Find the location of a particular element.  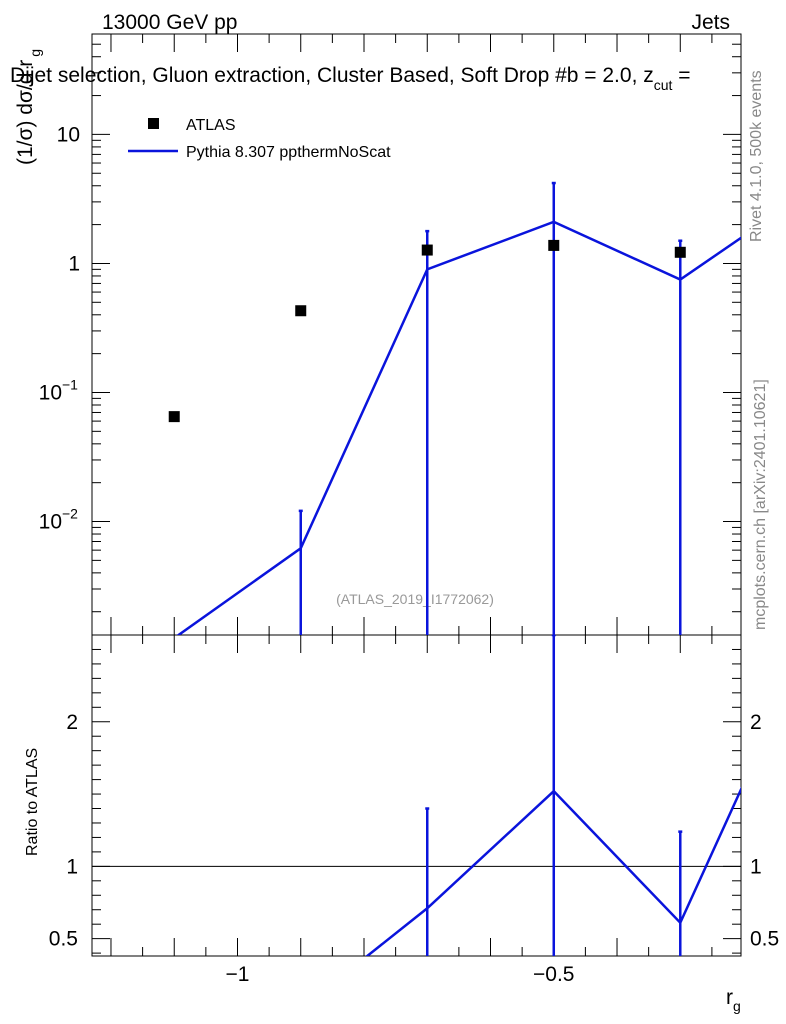

x-tick-labels: −1 −0.5 is located at coordinates (400, 974).